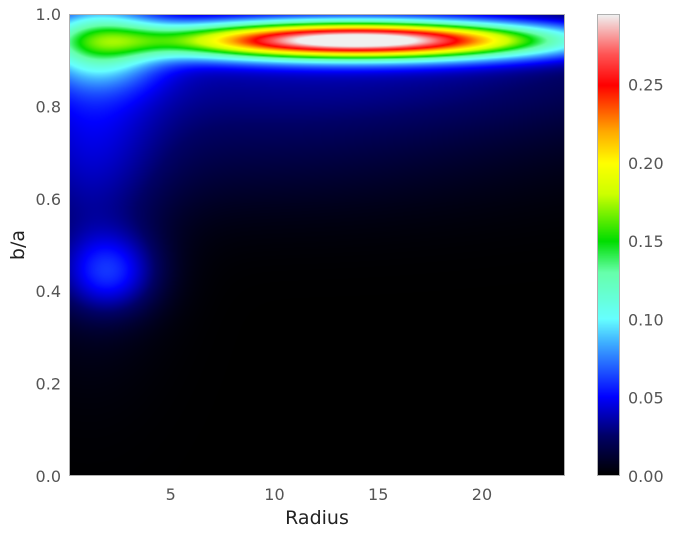 The width and height of the screenshot is (674, 537). I want to click on colorbar-tick-label: 0.05, so click(646, 398).